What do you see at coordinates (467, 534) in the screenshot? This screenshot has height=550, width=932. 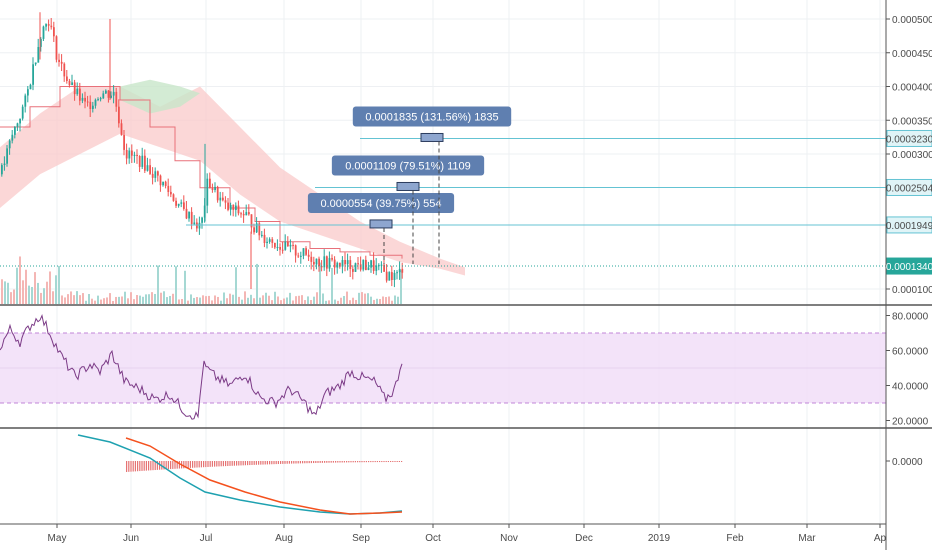 I see `time-axis: May Jun Jul Aug Sep Oct Nov Dec 2019 Feb Mar Ap` at bounding box center [467, 534].